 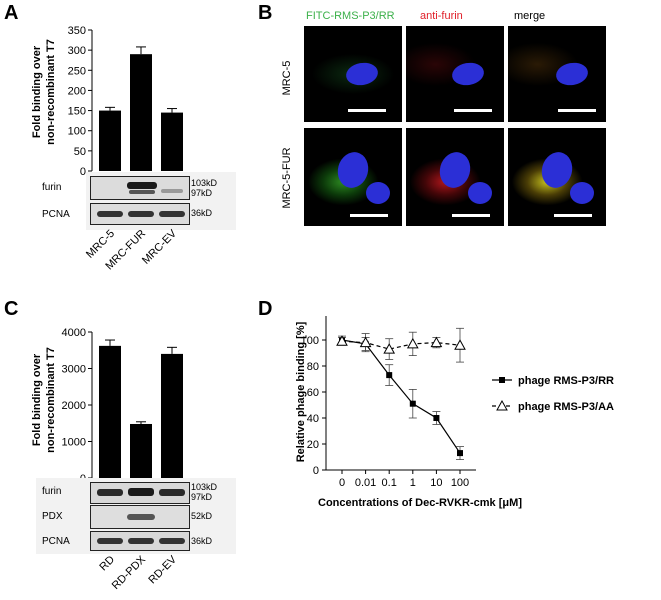 I want to click on micrograph-mrc5-antifurin, so click(x=455, y=74).